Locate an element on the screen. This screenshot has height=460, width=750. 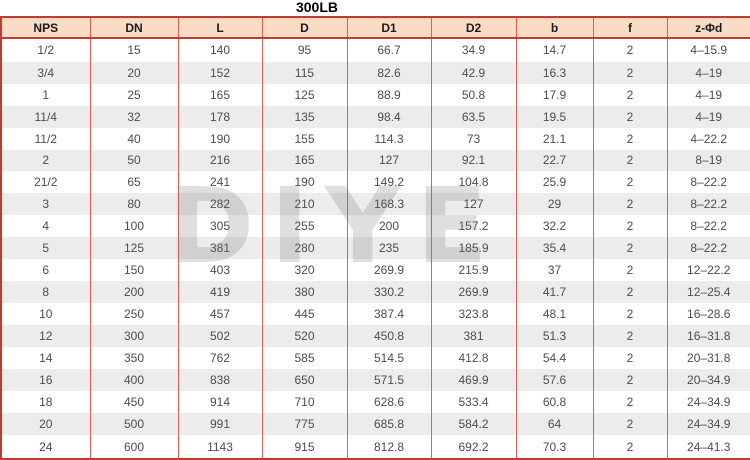
table-cell: 155 is located at coordinates (304, 138).